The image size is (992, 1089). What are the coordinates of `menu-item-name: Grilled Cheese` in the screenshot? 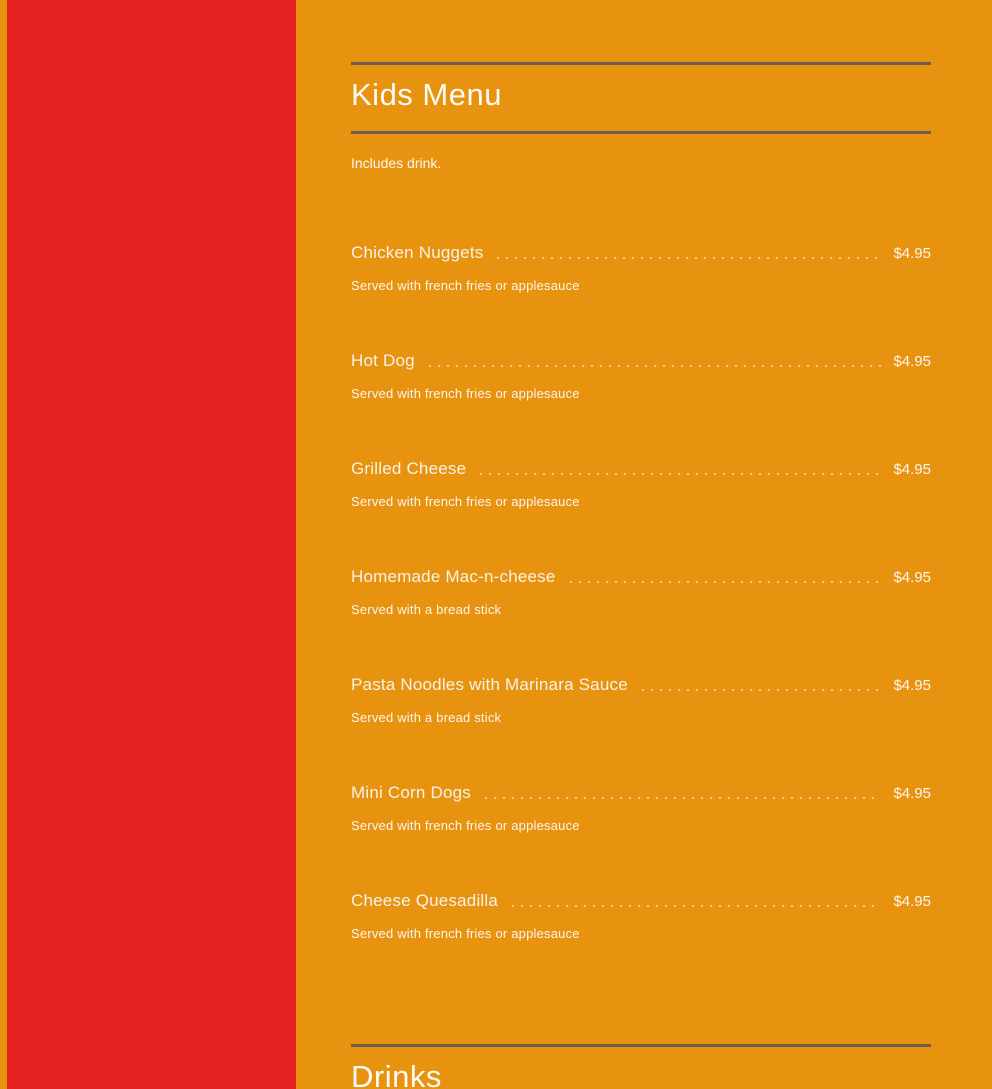 It's located at (409, 468).